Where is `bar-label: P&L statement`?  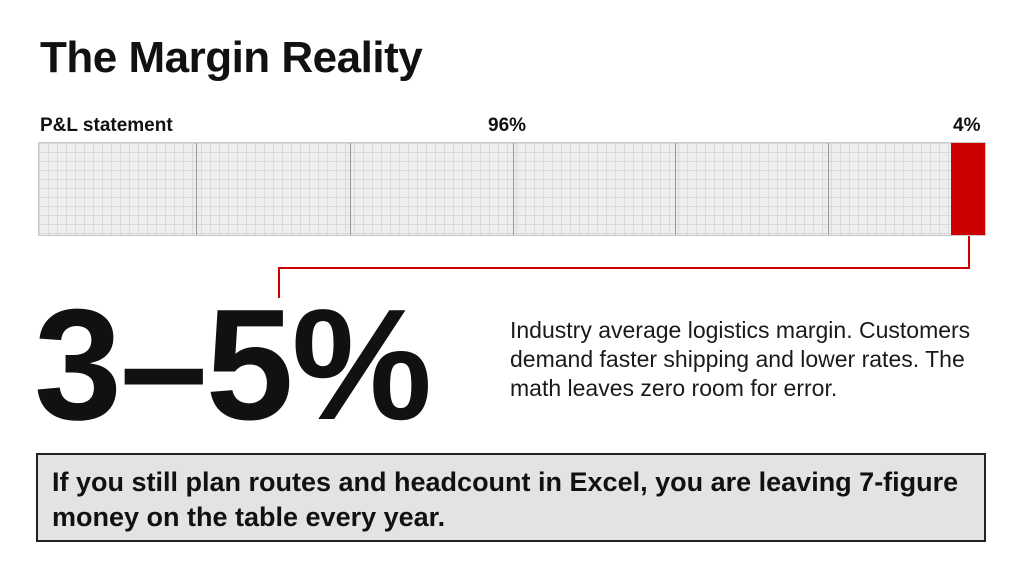 bar-label: P&L statement is located at coordinates (106, 125).